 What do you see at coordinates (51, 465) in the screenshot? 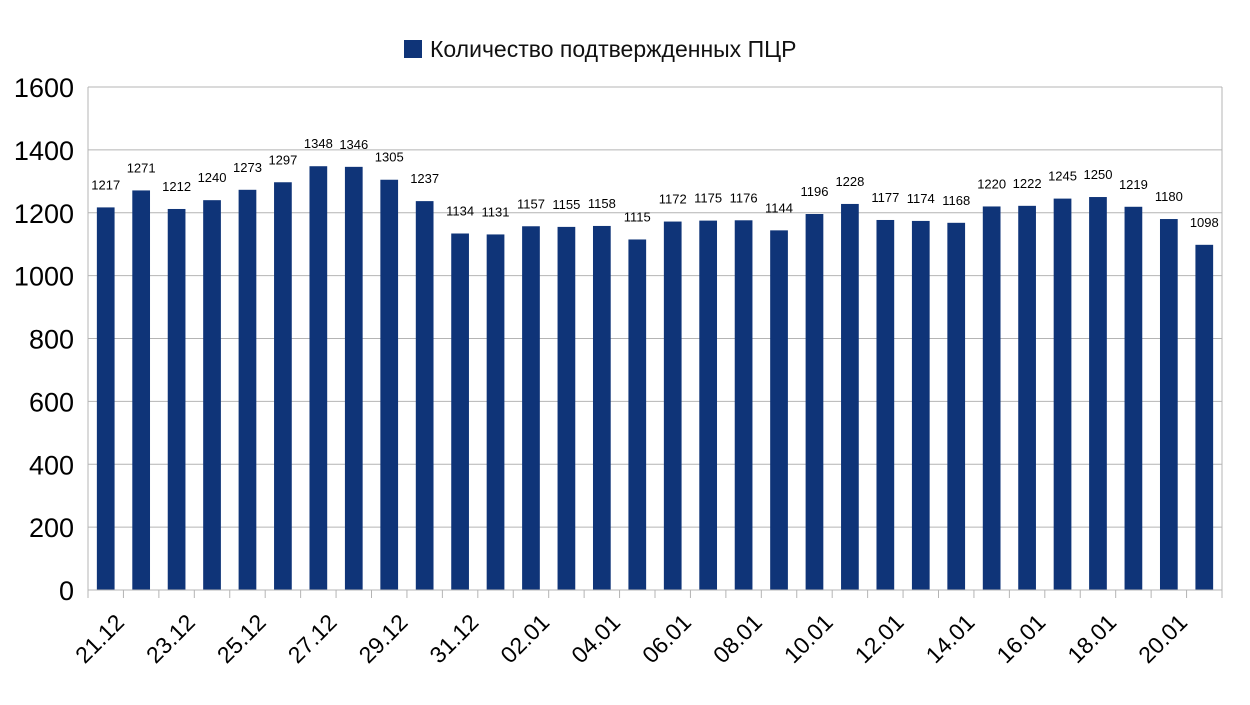
I see `y-tick-label: 400` at bounding box center [51, 465].